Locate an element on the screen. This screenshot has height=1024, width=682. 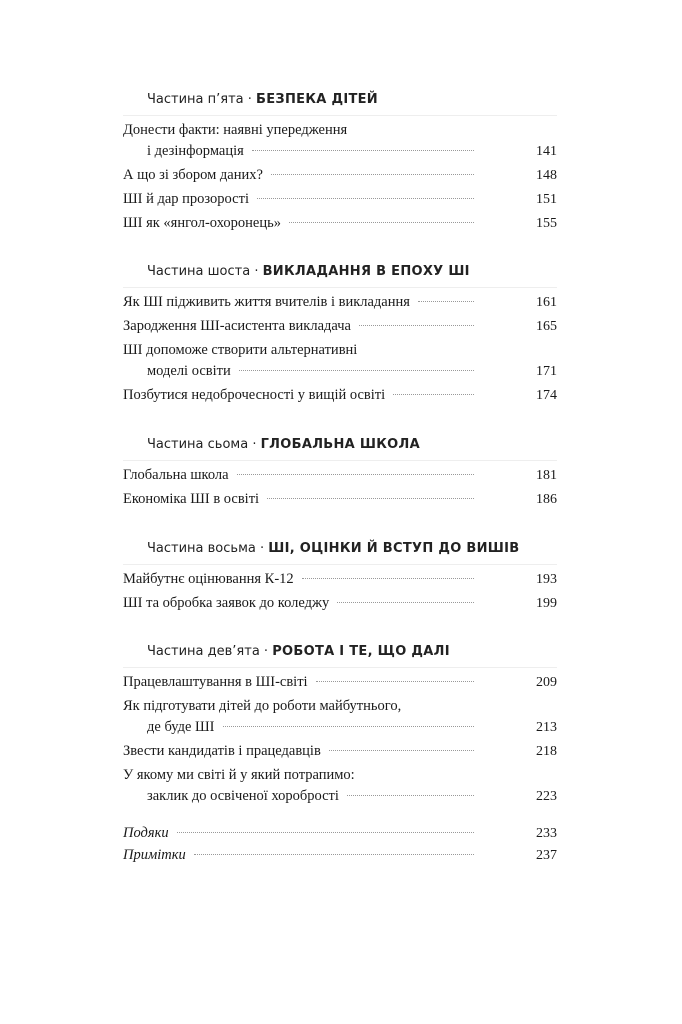
entry-row: моделі освіти 171 is located at coordinates (340, 371).